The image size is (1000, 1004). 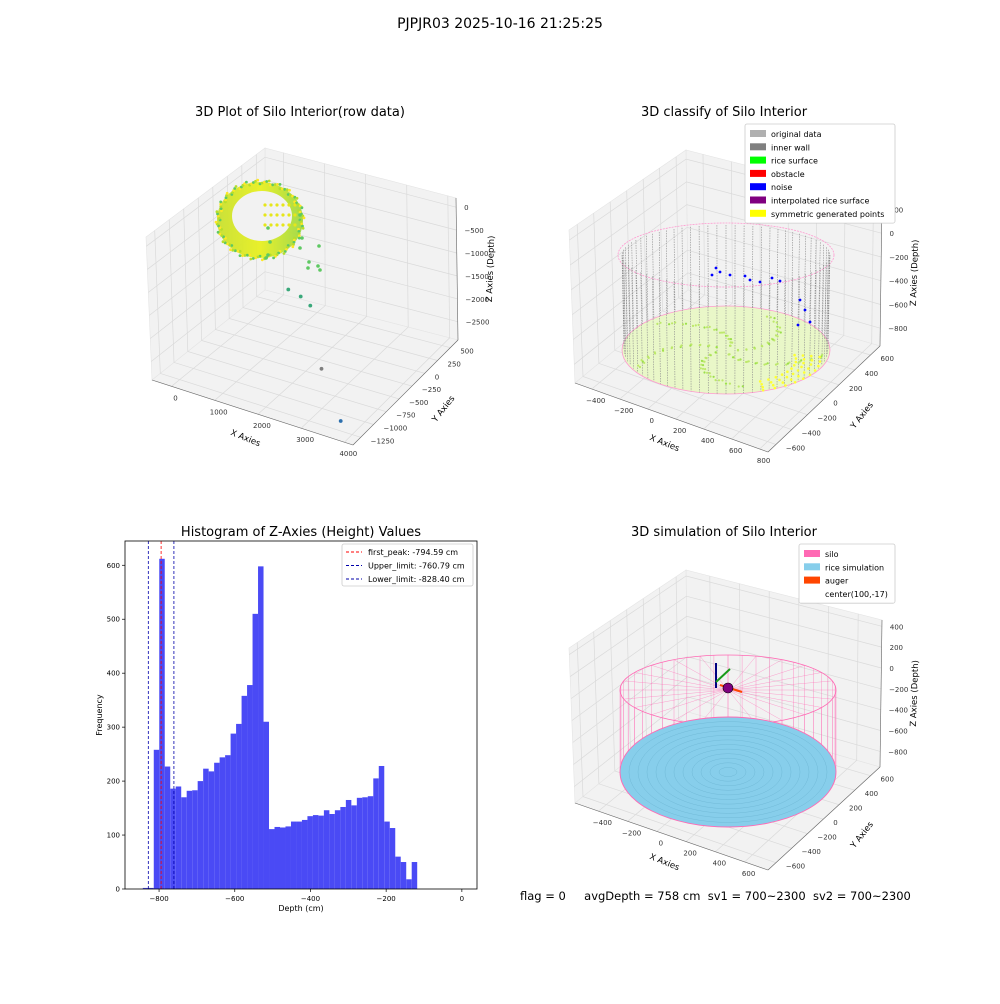 What do you see at coordinates (724, 532) in the screenshot?
I see `panel-title: 3D simulation of Silo Interior` at bounding box center [724, 532].